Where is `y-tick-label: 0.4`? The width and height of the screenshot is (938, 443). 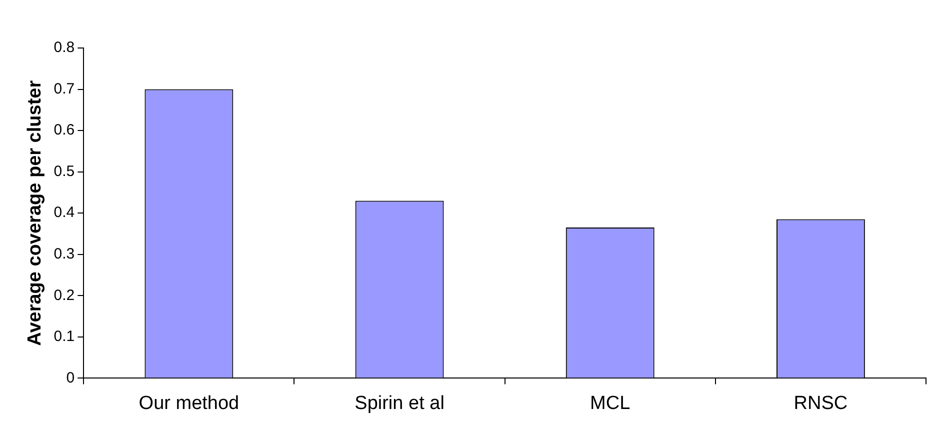
y-tick-label: 0.4 is located at coordinates (64, 213).